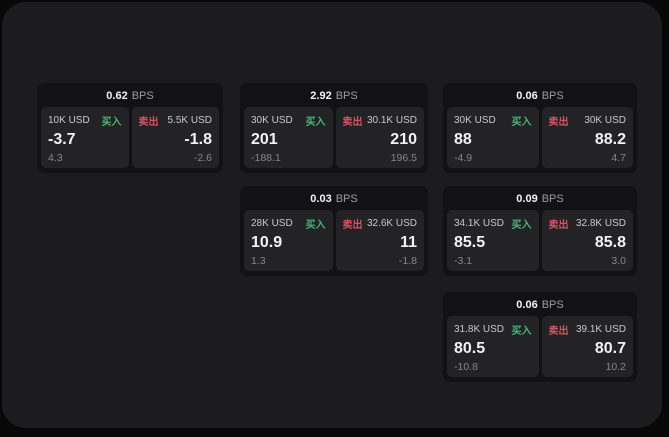 This screenshot has width=669, height=437. What do you see at coordinates (130, 95) in the screenshot?
I see `bps-header: 0.62 BPS` at bounding box center [130, 95].